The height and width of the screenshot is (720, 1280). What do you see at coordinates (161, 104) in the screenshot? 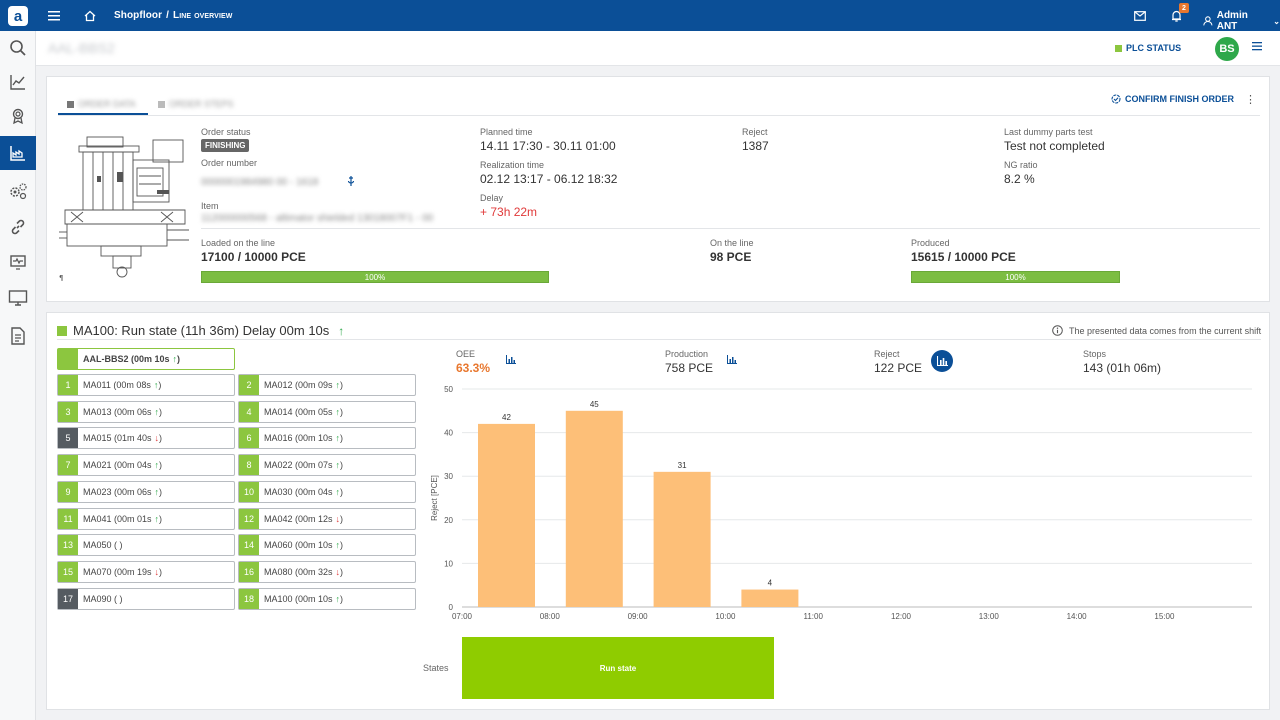
I see `tab-indicator` at bounding box center [161, 104].